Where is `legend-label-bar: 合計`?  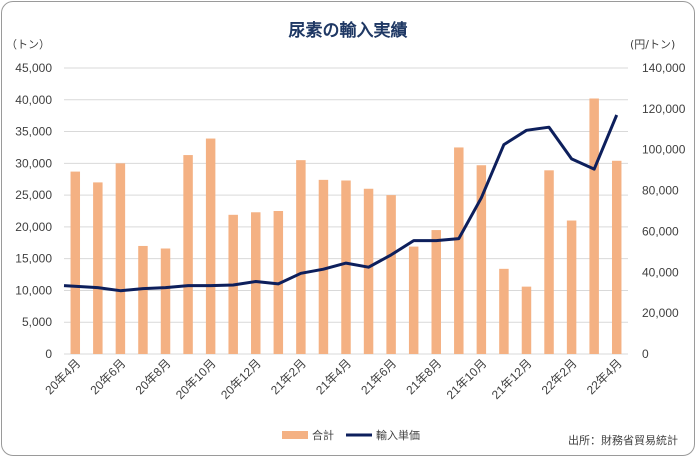
legend-label-bar: 合計 is located at coordinates (323, 435).